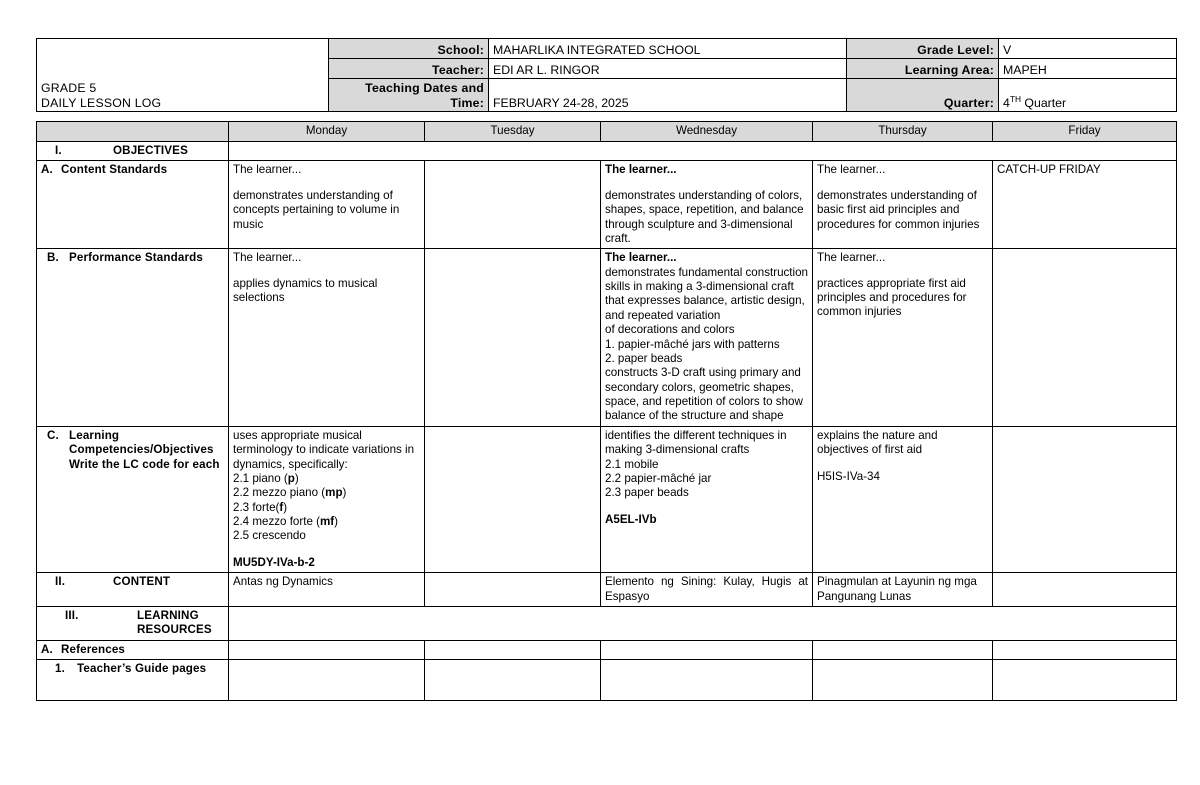  Describe the element at coordinates (512, 337) in the screenshot. I see `cell-performance-standards-tuesday` at that location.